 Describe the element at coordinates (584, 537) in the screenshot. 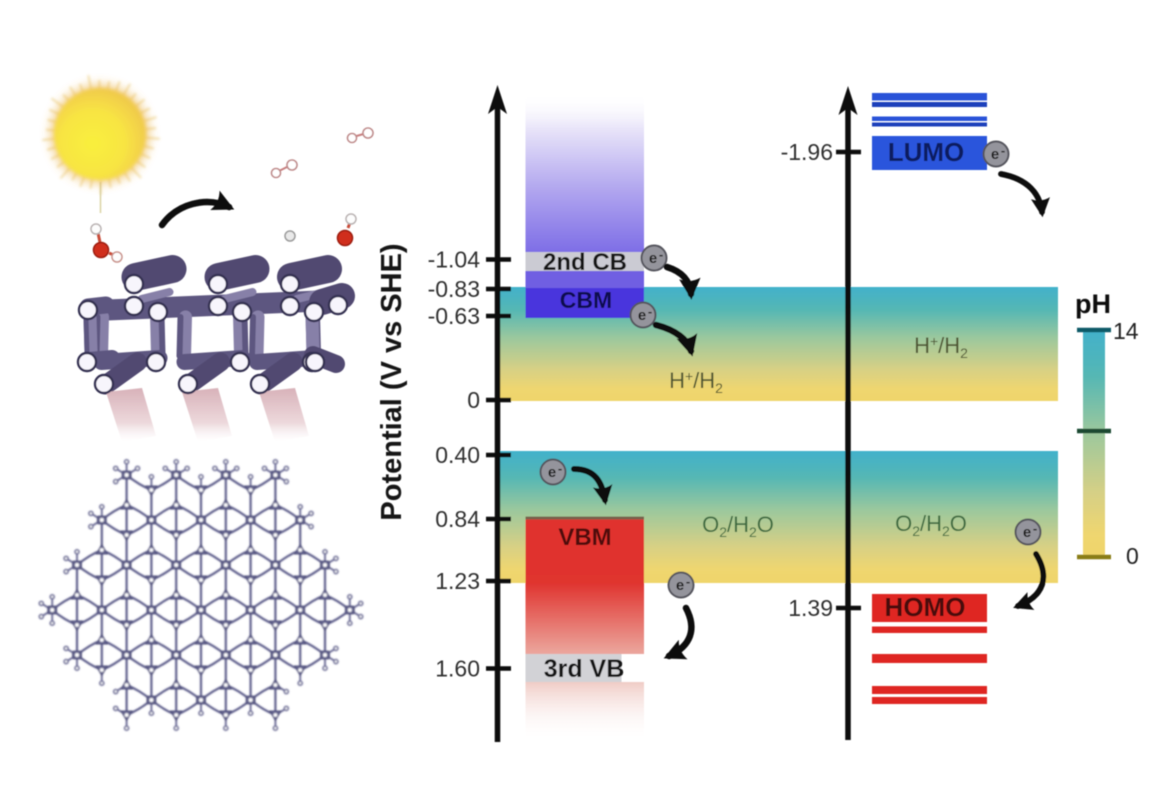

I see `svg-text: VBM` at that location.